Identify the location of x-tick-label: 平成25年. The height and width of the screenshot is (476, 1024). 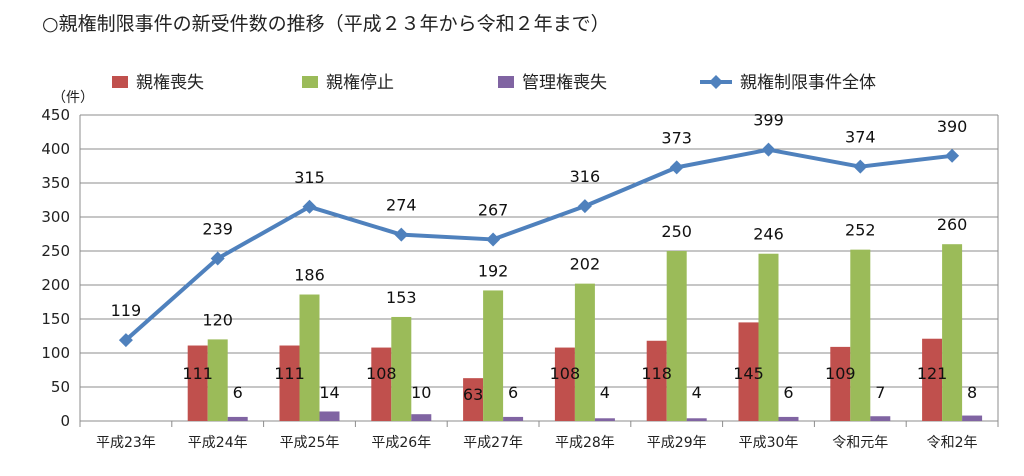
(310, 443).